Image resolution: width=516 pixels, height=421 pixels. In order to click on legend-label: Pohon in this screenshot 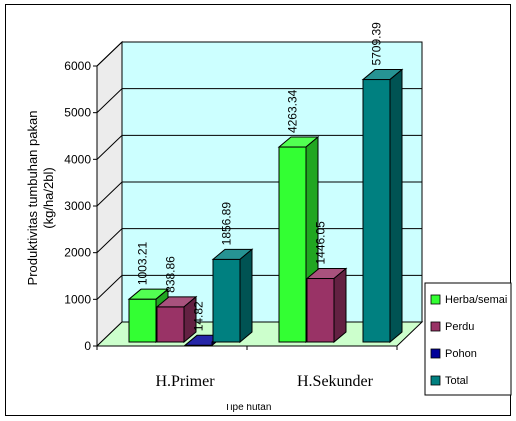, I will do `click(461, 354)`.